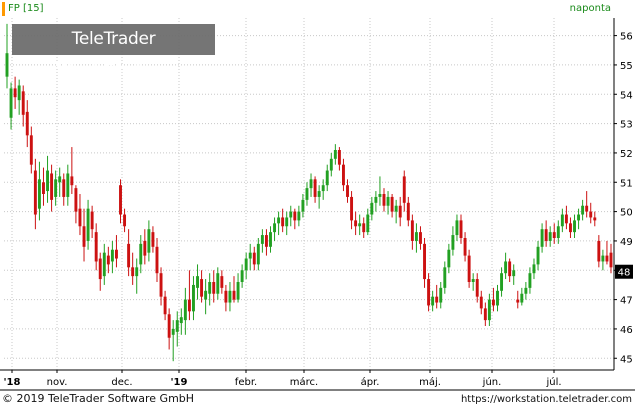  Describe the element at coordinates (626, 95) in the screenshot. I see `y-tick-label: 54` at that location.